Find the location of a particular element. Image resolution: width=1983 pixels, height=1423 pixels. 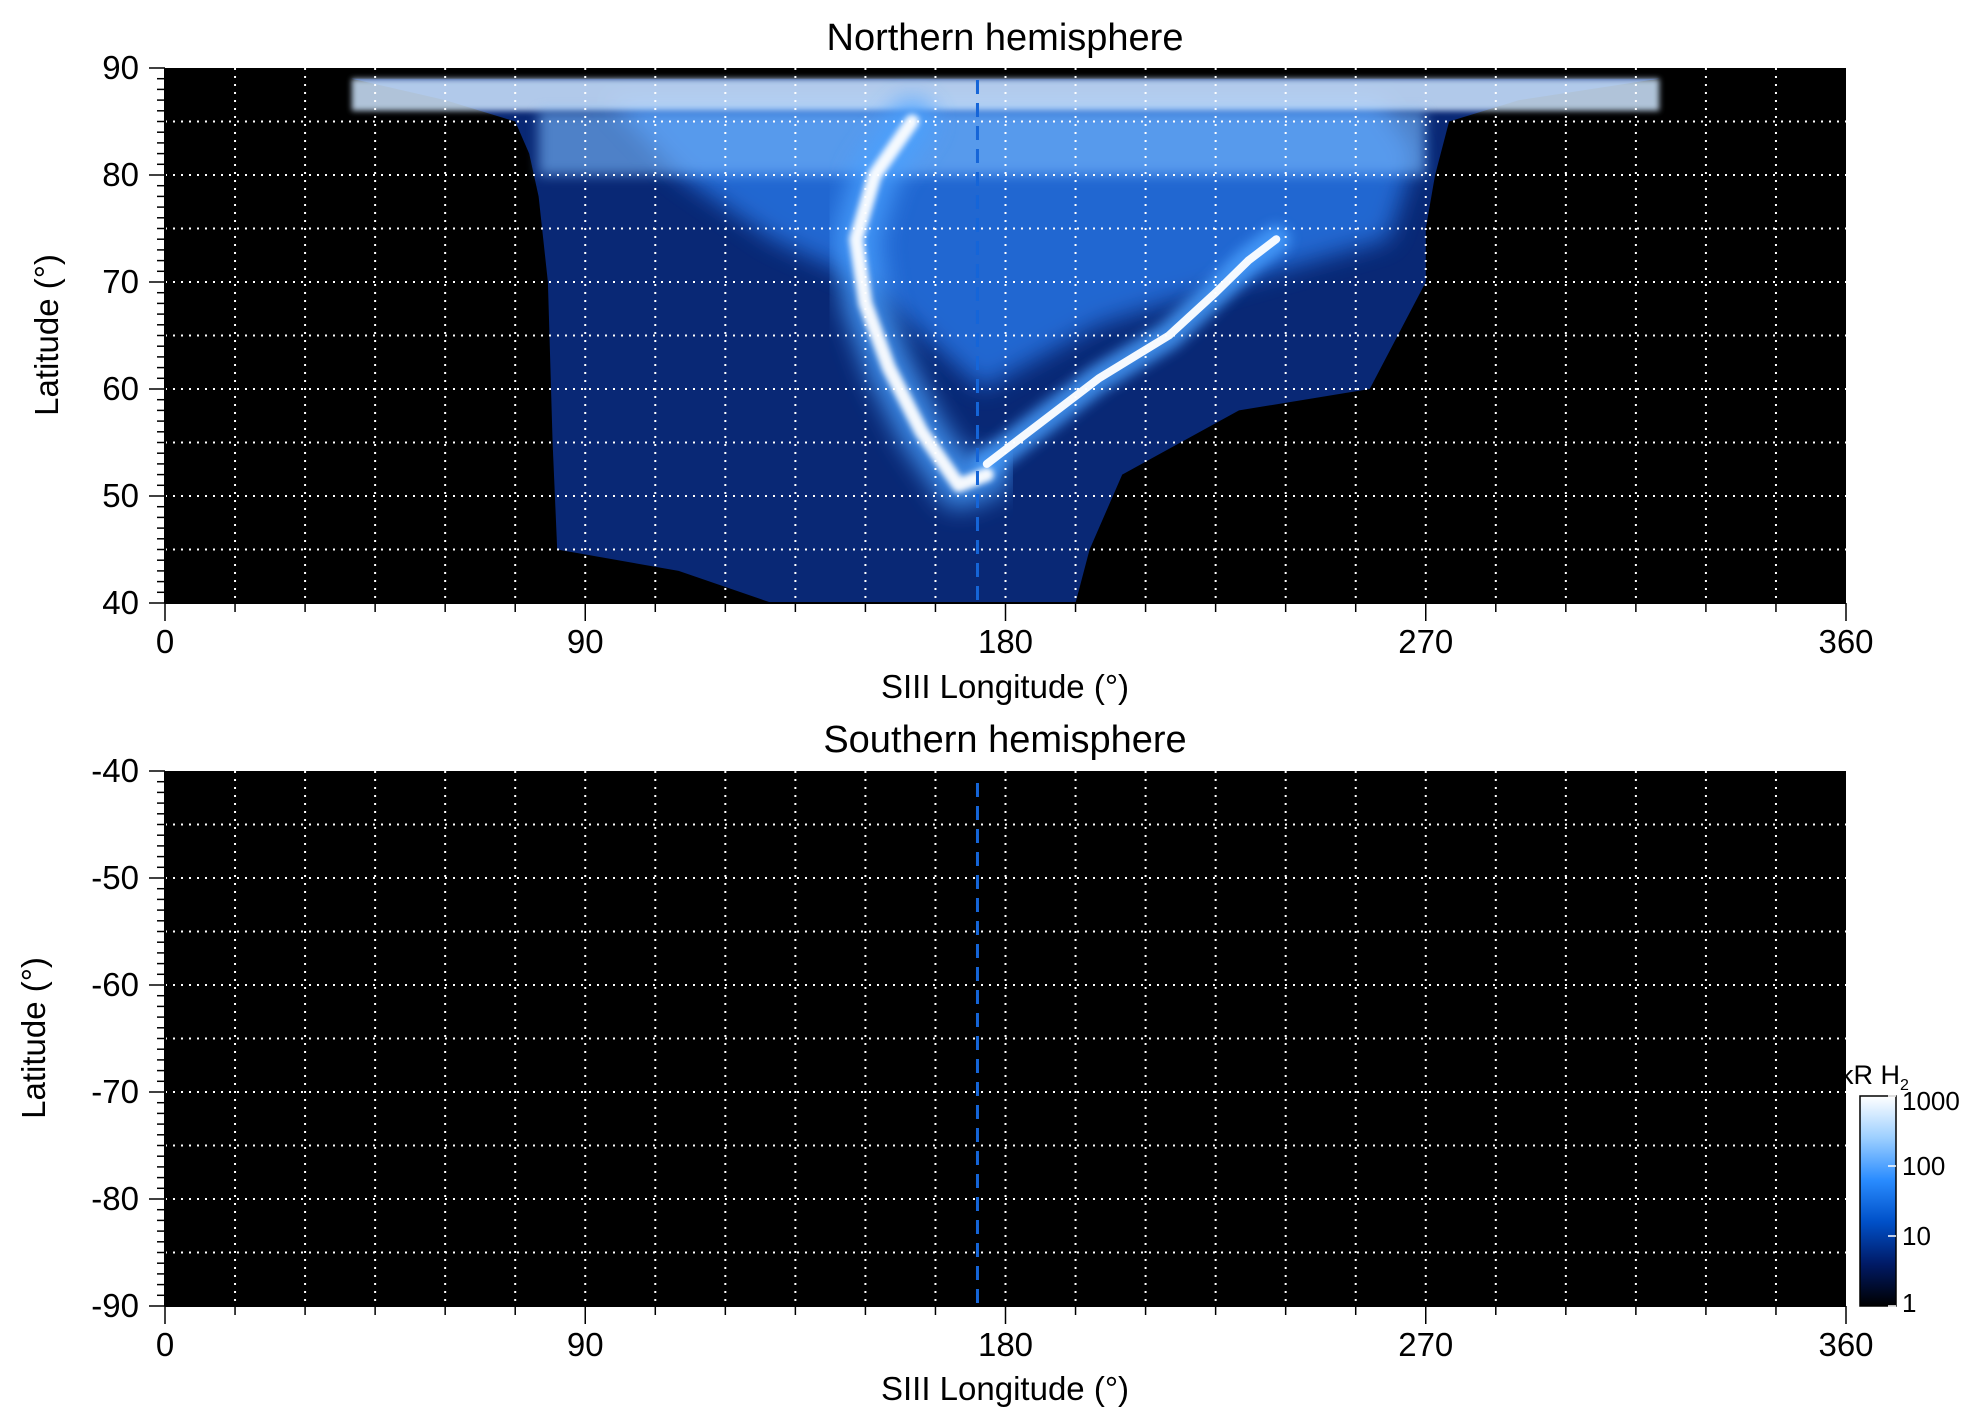

colorbar-tick-label: 1 is located at coordinates (1909, 1303).